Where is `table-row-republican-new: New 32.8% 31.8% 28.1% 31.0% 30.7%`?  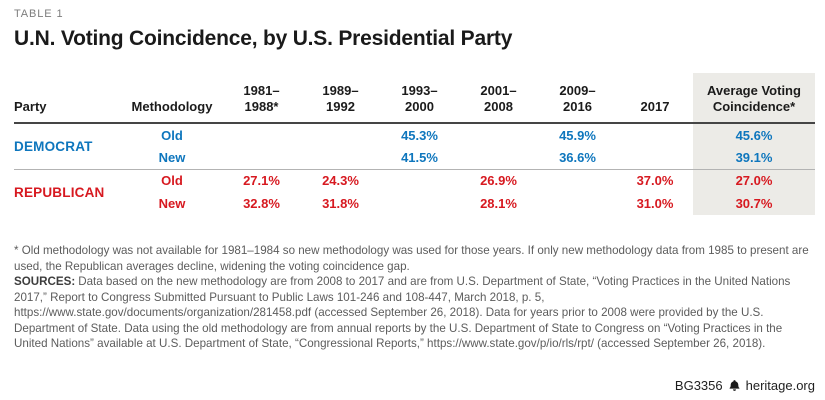 table-row-republican-new: New 32.8% 31.8% 28.1% 31.0% 30.7% is located at coordinates (414, 203).